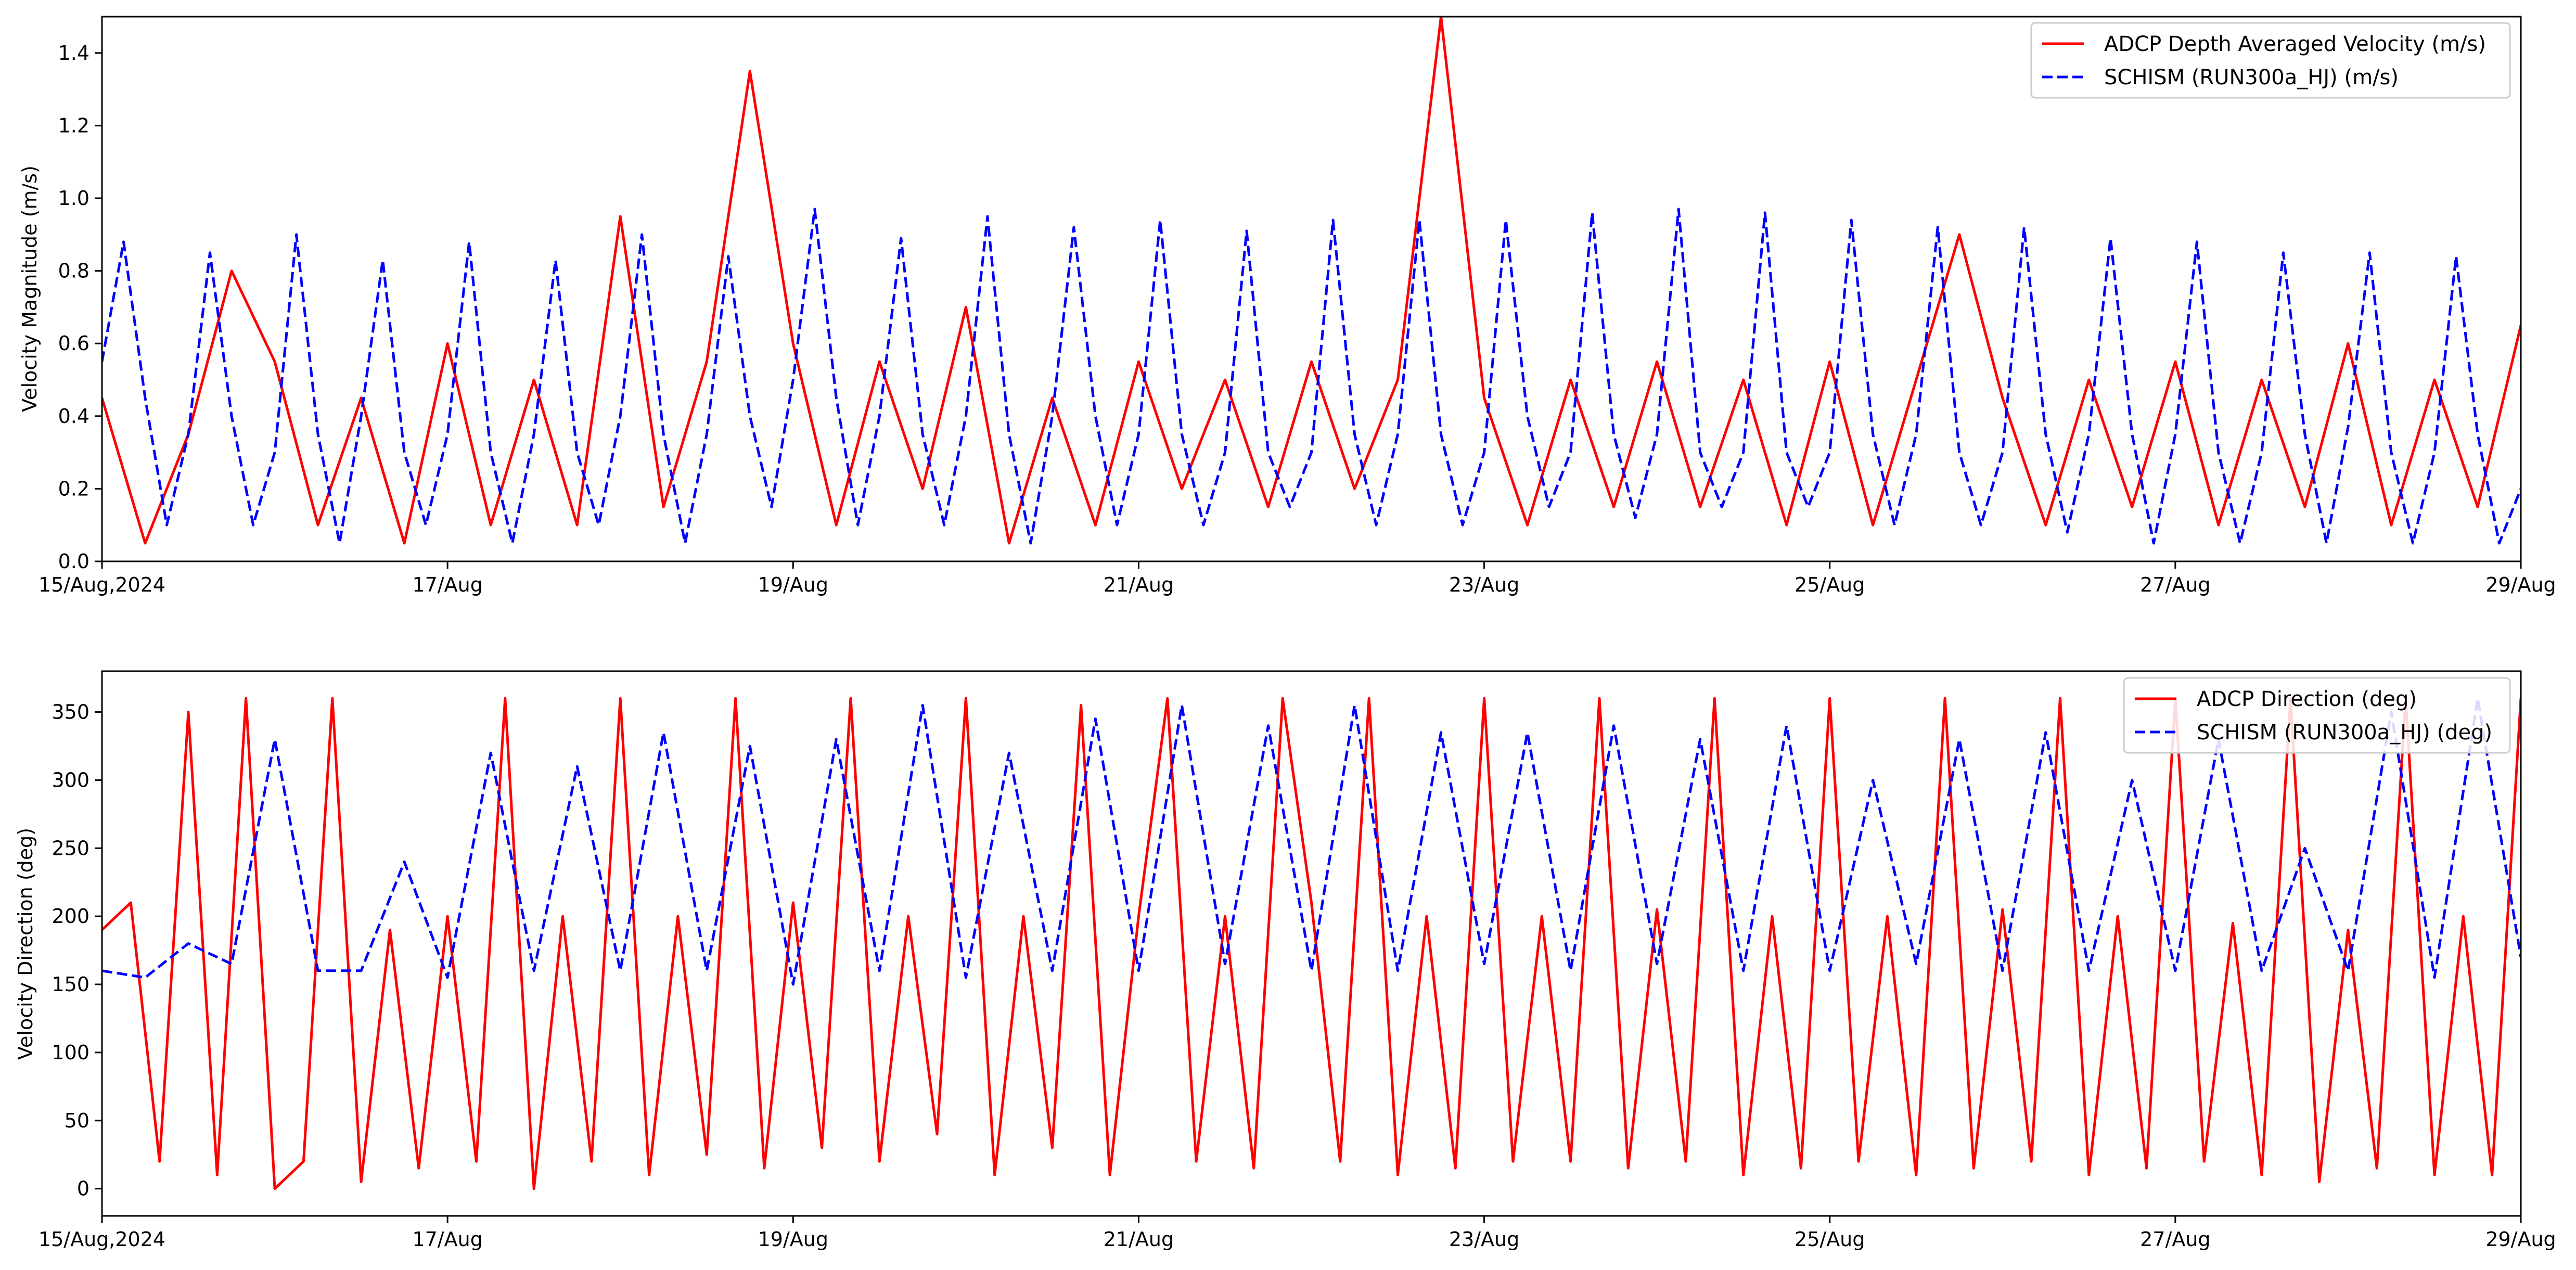 The image size is (2576, 1270). Describe the element at coordinates (70, 917) in the screenshot. I see `direction-y-tick-label: 200` at that location.